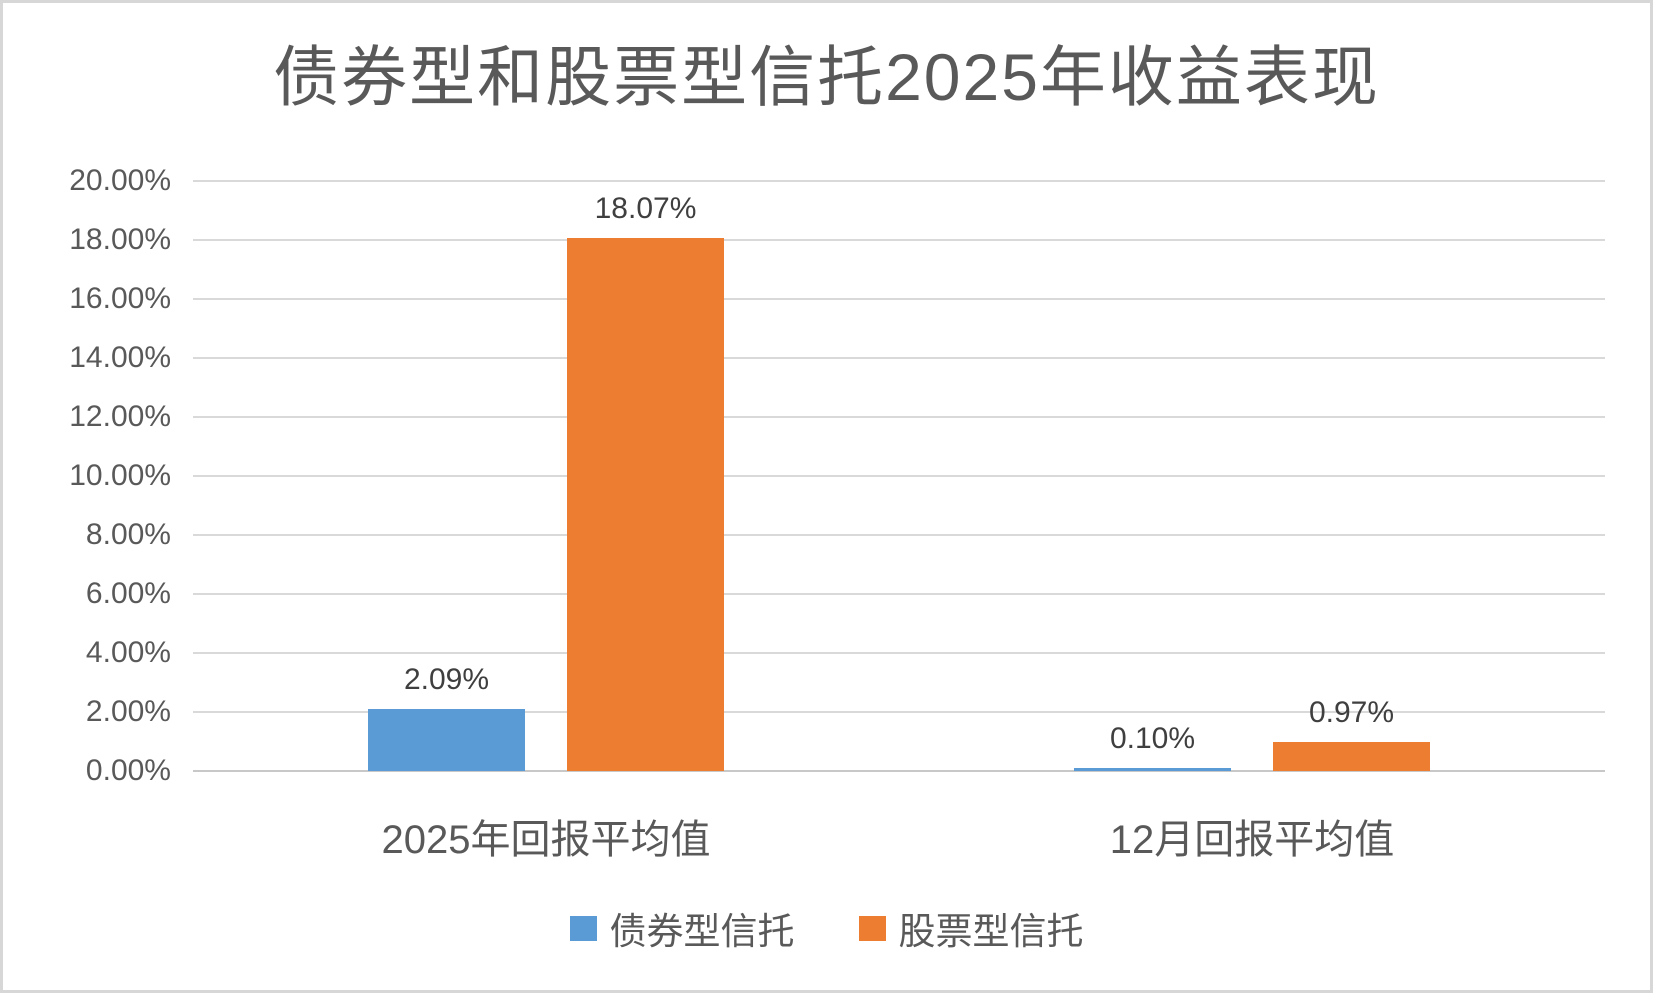 This screenshot has width=1653, height=993. Describe the element at coordinates (826, 77) in the screenshot. I see `chart-title: 债券型和股票型信托2025年收益表现` at that location.